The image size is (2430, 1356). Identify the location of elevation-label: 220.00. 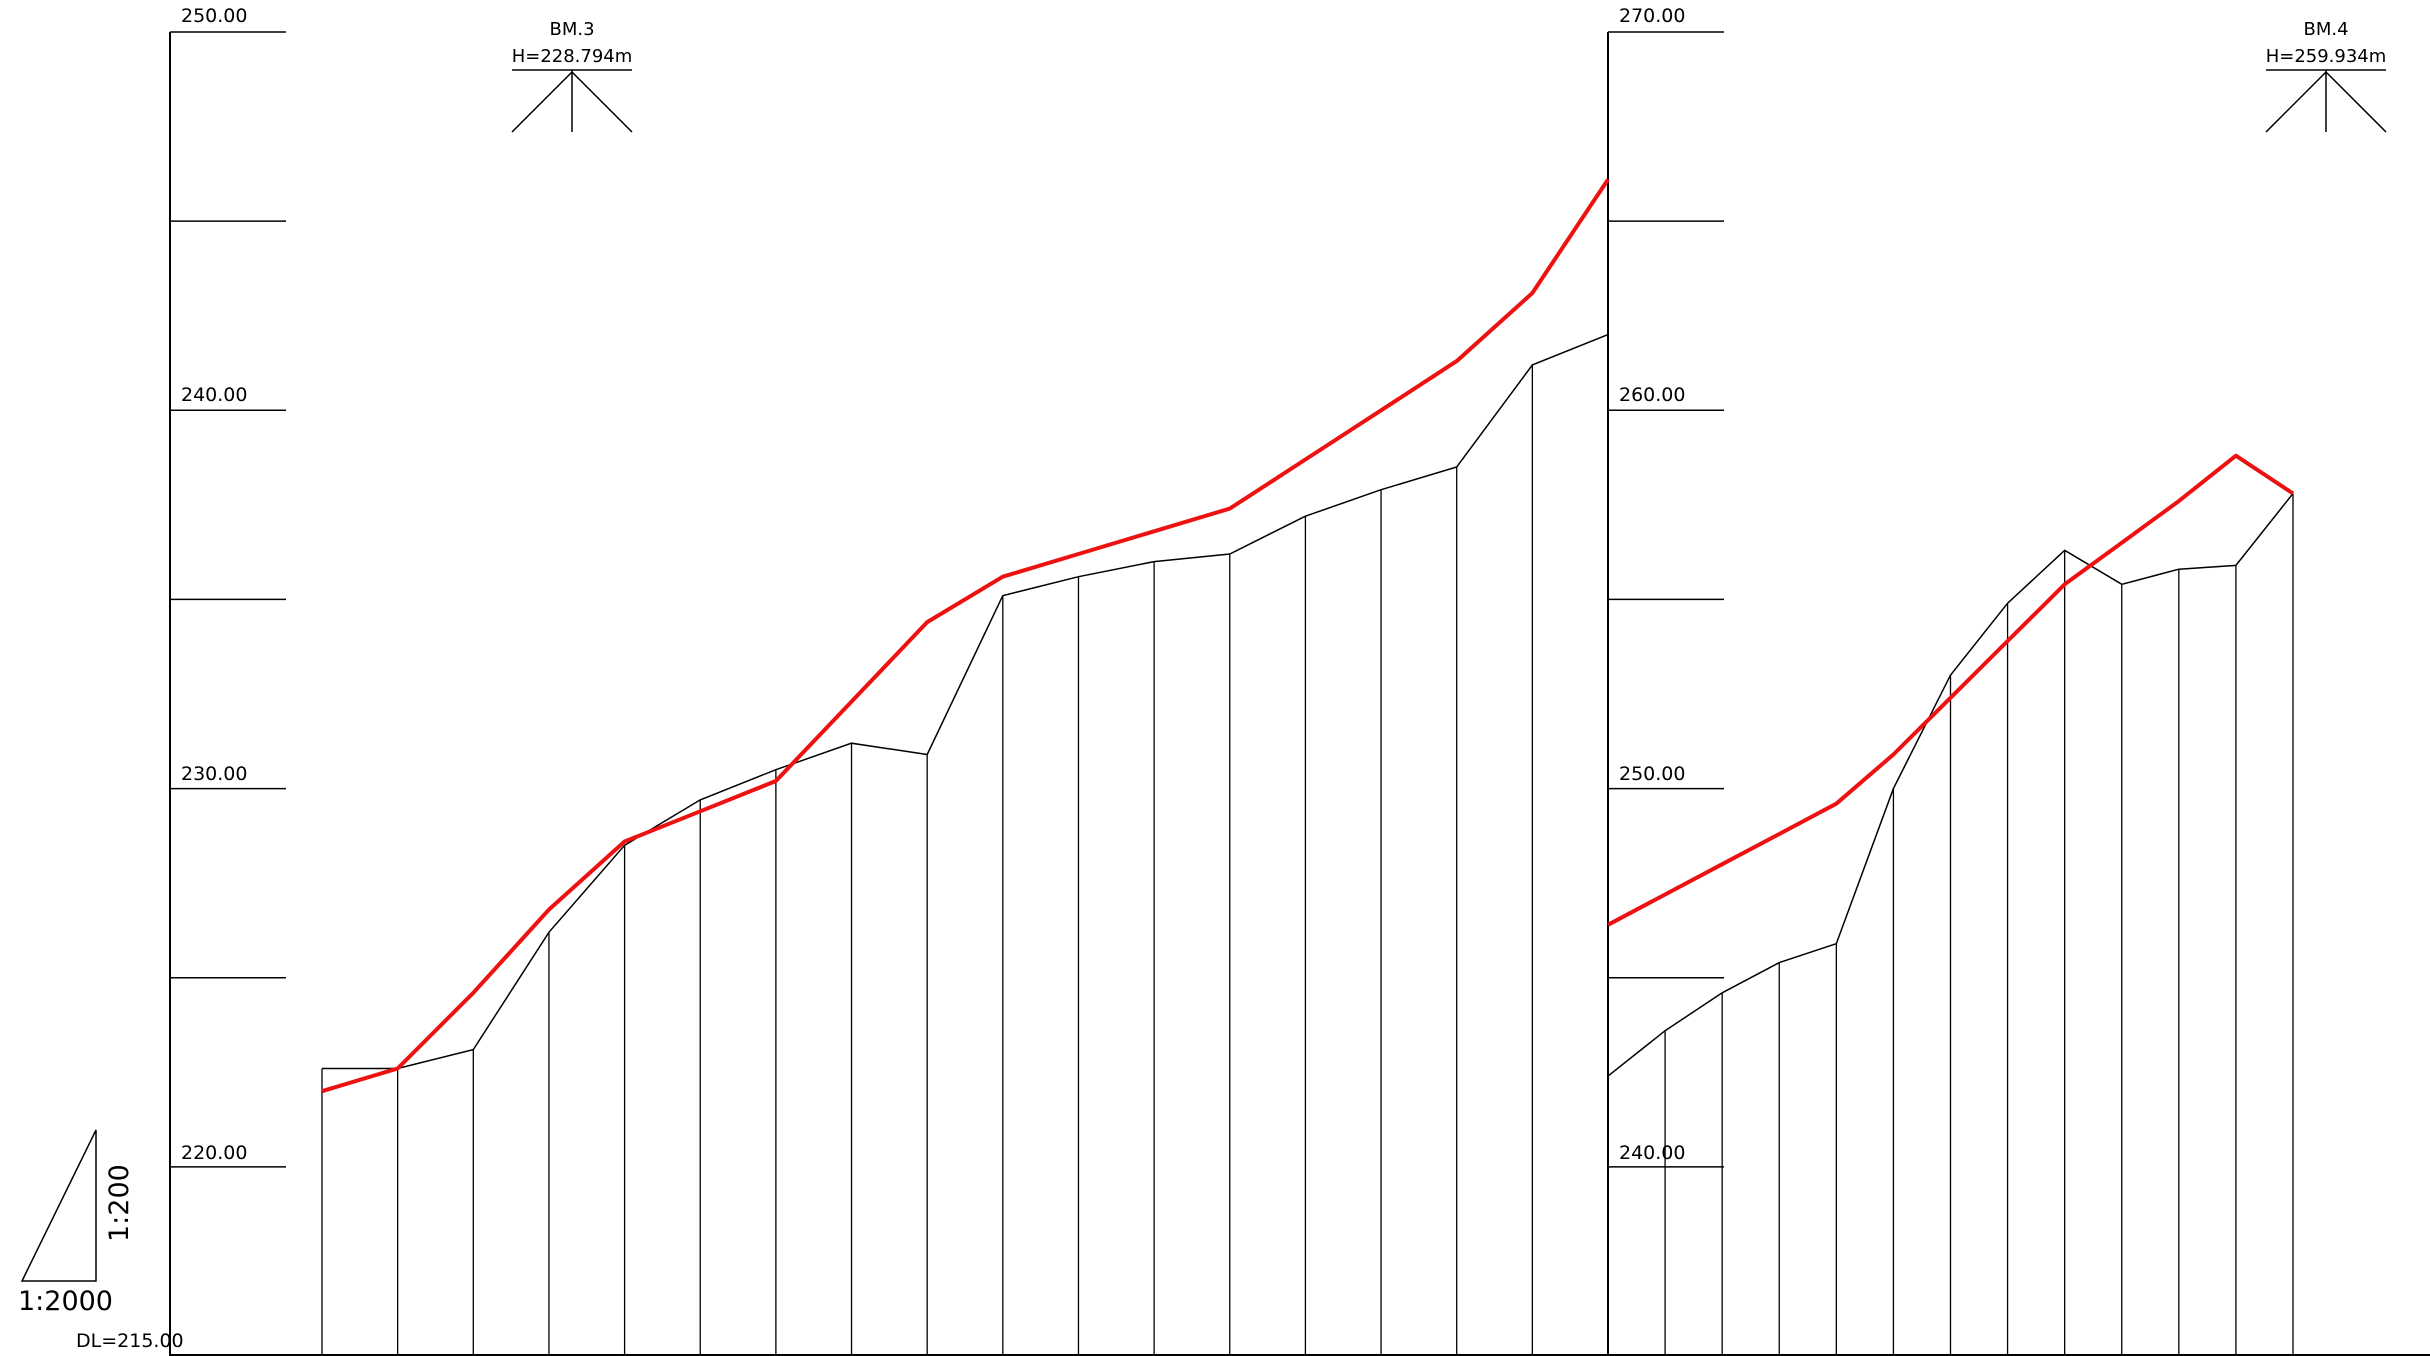
(214, 1153).